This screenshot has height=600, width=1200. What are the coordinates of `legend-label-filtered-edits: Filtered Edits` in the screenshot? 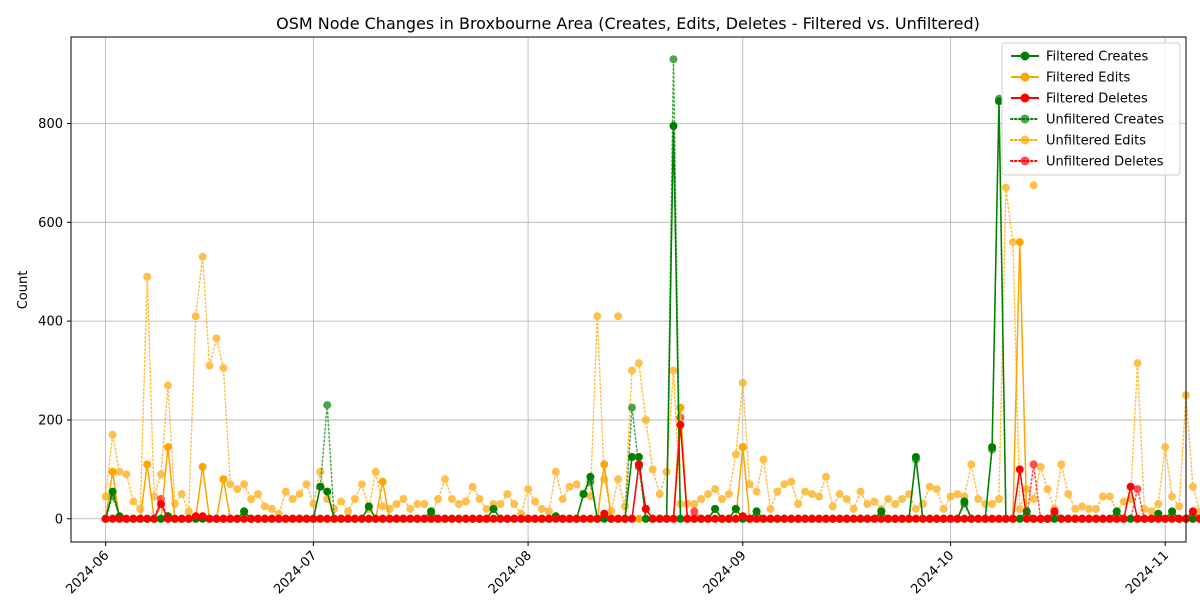 It's located at (1088, 78).